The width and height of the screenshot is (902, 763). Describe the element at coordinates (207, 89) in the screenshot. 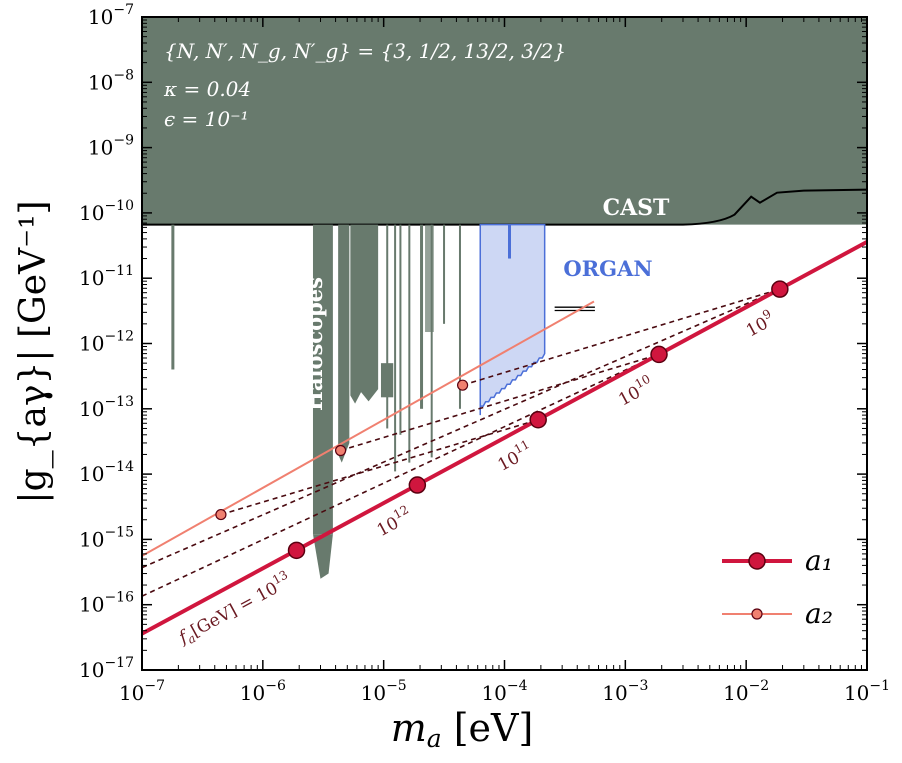

I see `param-line-2: κ = 0.04` at that location.